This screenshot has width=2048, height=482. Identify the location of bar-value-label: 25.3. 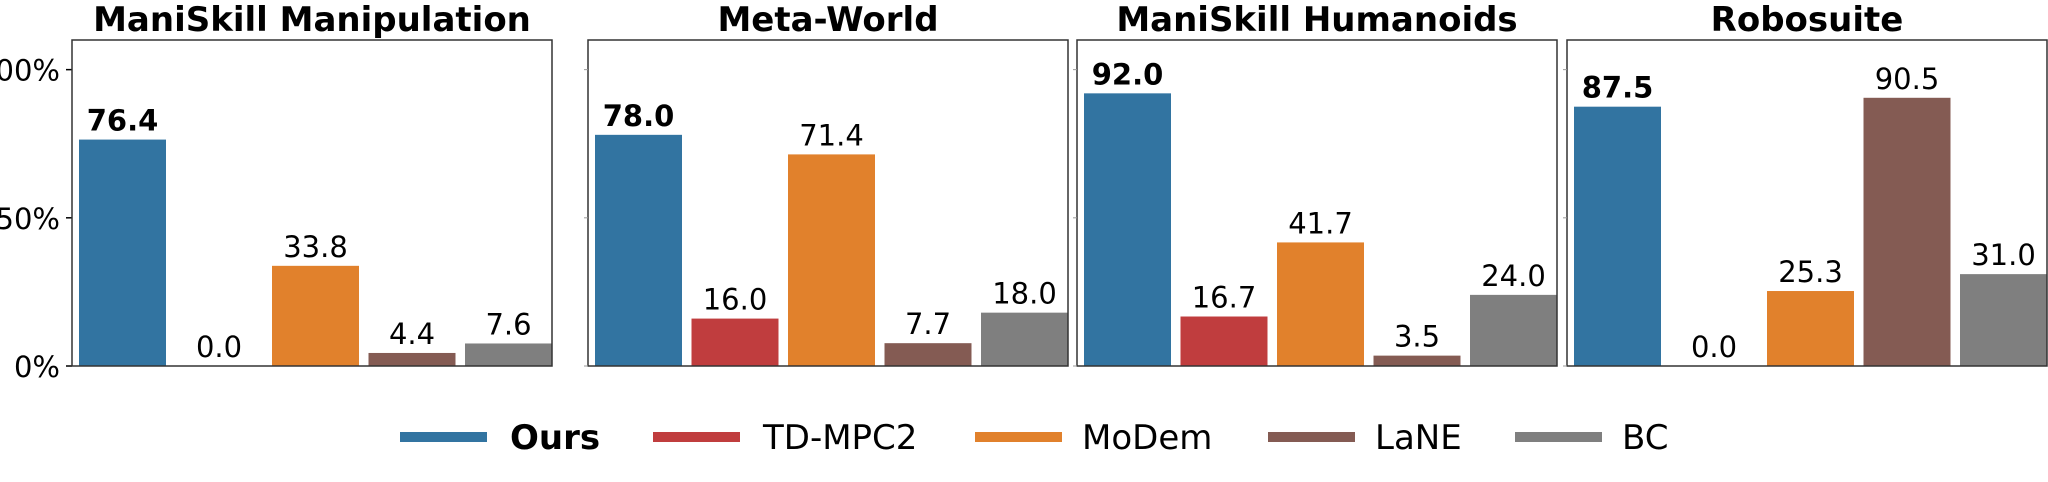
(1810, 272).